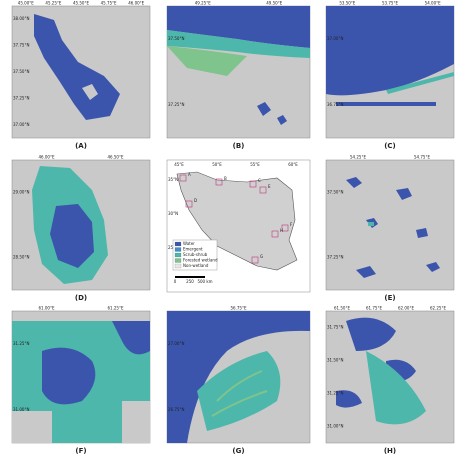  I want to click on longitude-label: 53.75°E, so click(390, 3).